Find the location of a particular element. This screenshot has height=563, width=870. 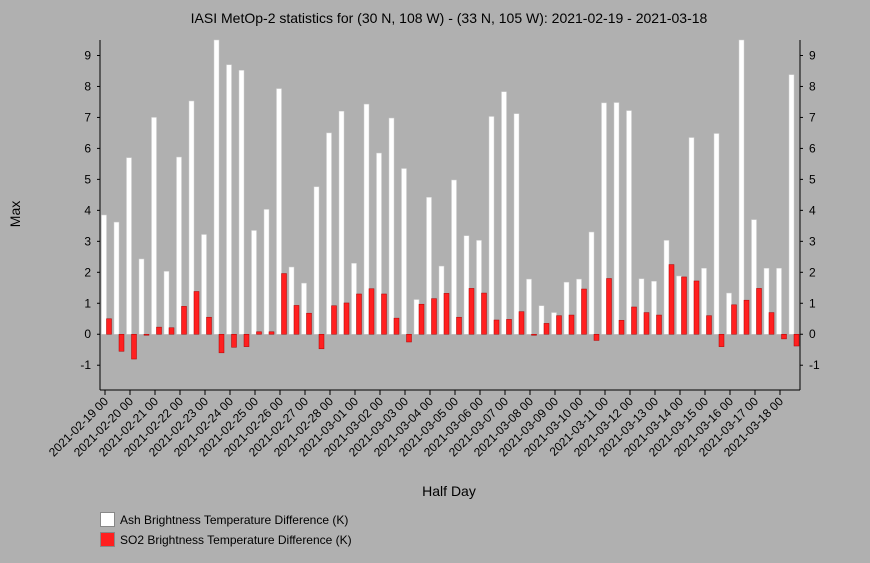

x-axis-label: Half Day is located at coordinates (449, 491).